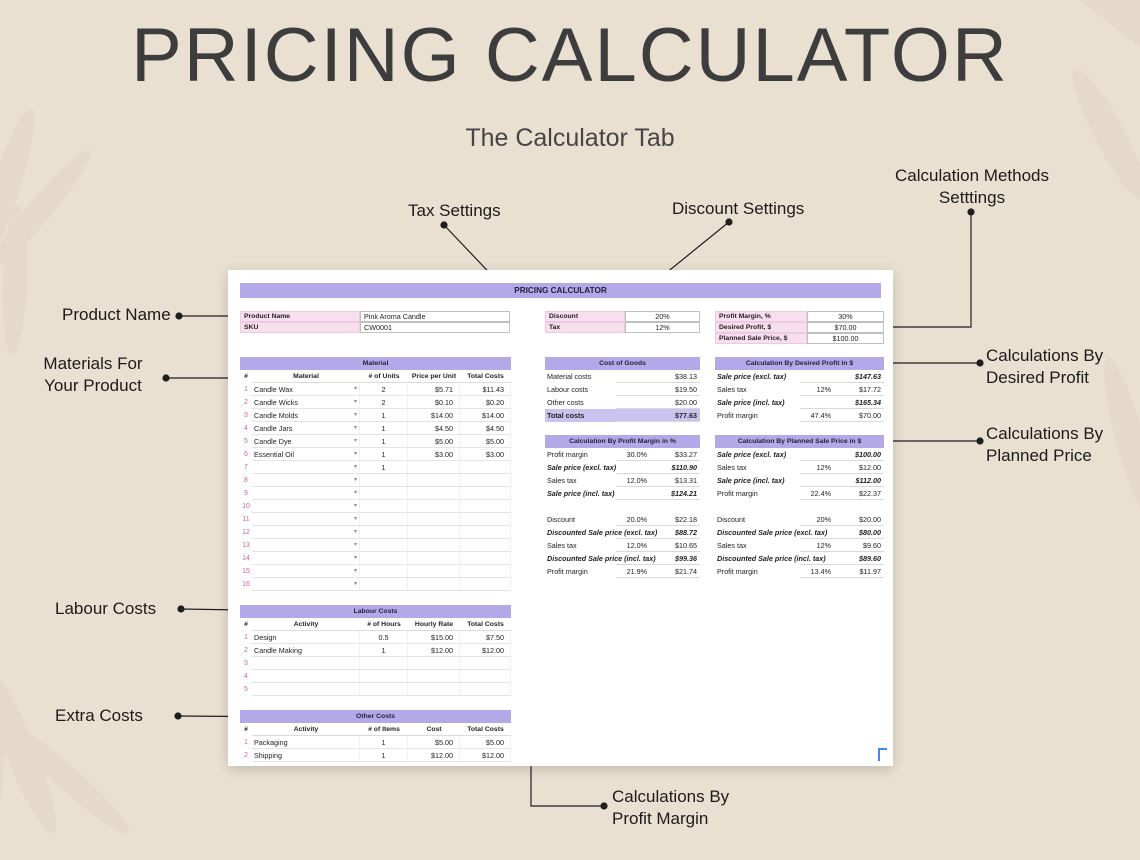 The width and height of the screenshot is (1140, 860). I want to click on activity-cell: Design, so click(306, 637).